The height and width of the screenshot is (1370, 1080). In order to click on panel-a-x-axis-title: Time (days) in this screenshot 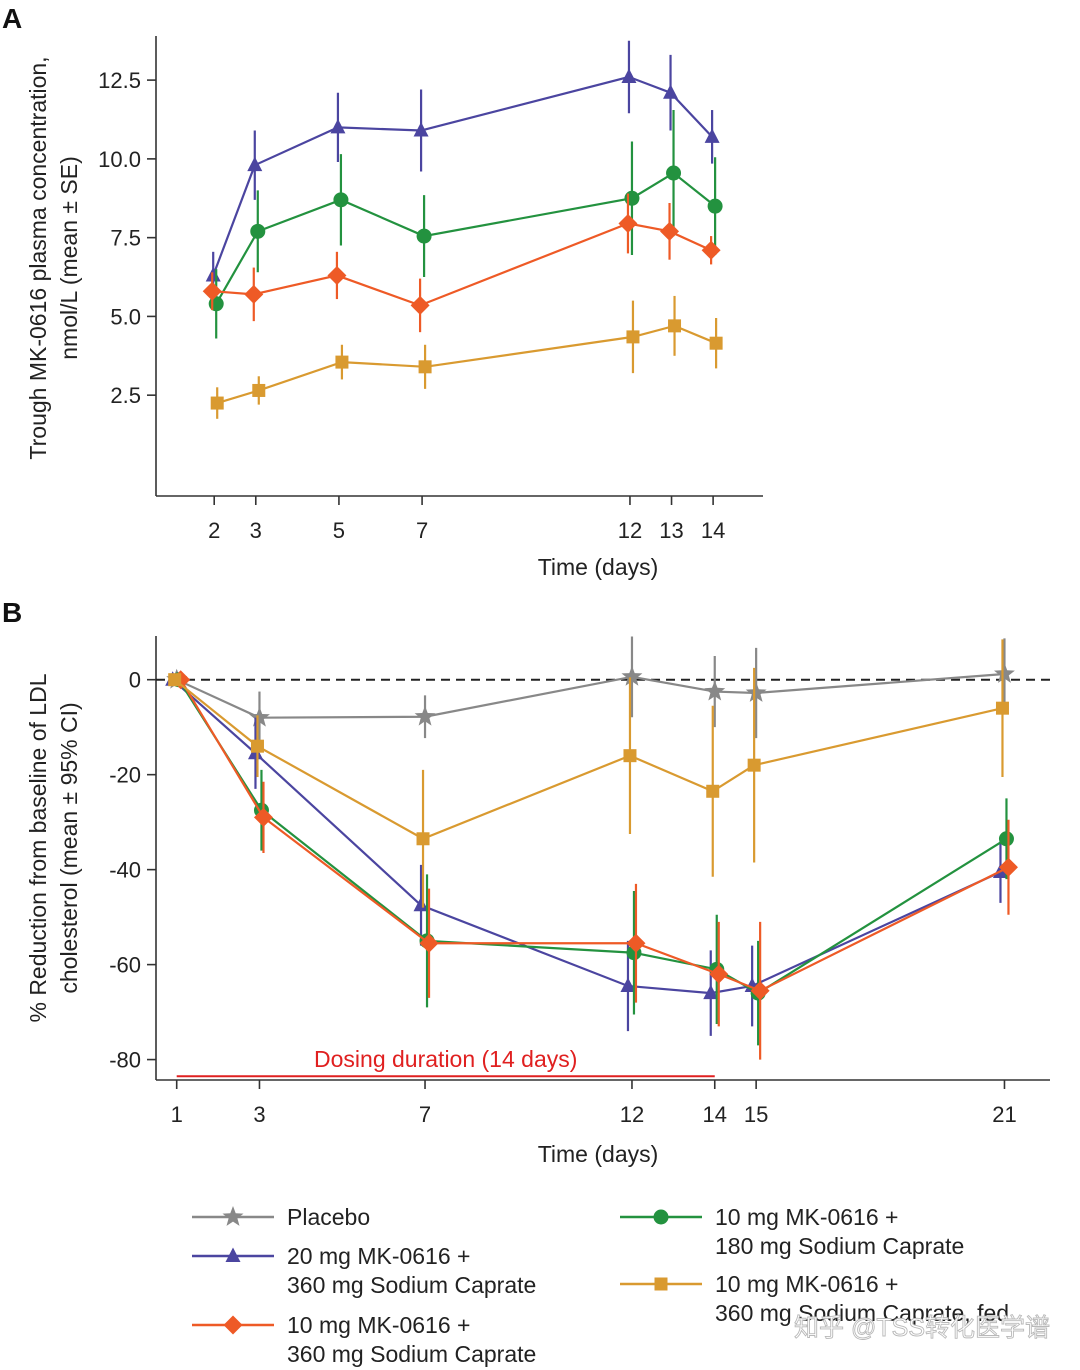, I will do `click(598, 567)`.